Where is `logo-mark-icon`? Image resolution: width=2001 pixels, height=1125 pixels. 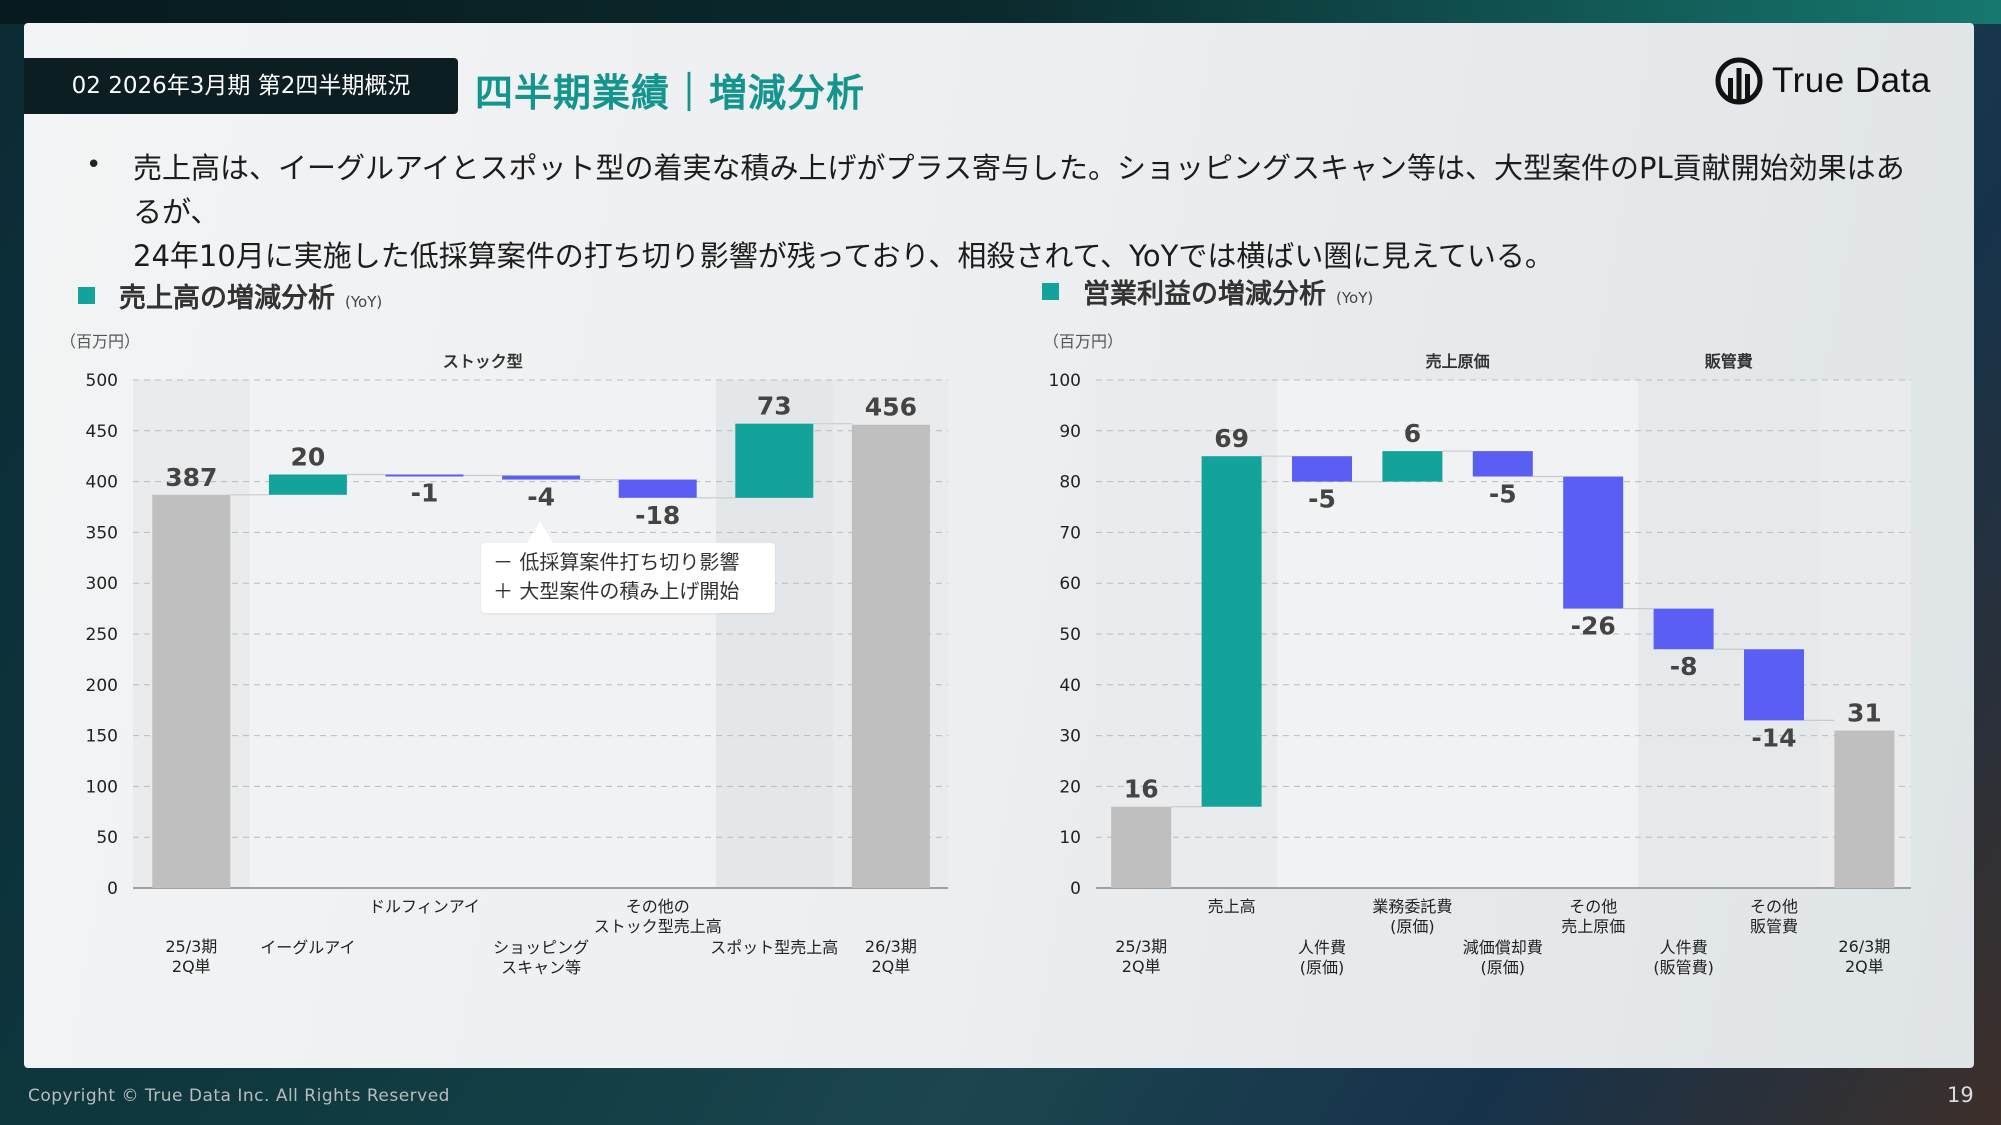 logo-mark-icon is located at coordinates (1739, 81).